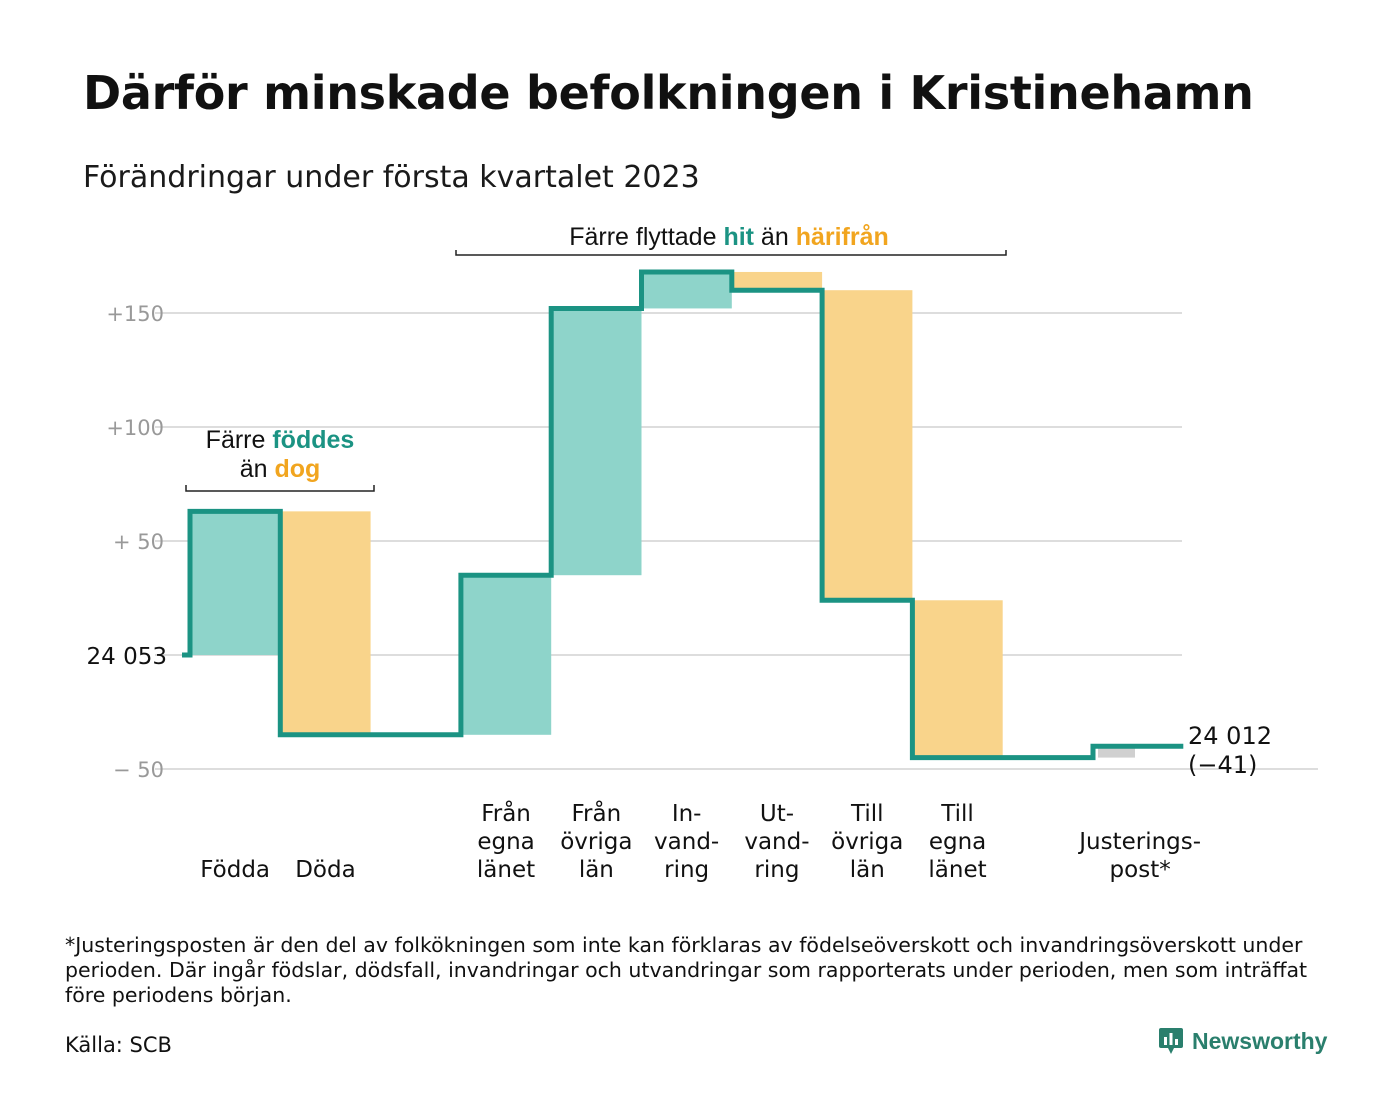 This screenshot has width=1400, height=1120. Describe the element at coordinates (138, 770) in the screenshot. I see `y-tick-label: − 50` at that location.